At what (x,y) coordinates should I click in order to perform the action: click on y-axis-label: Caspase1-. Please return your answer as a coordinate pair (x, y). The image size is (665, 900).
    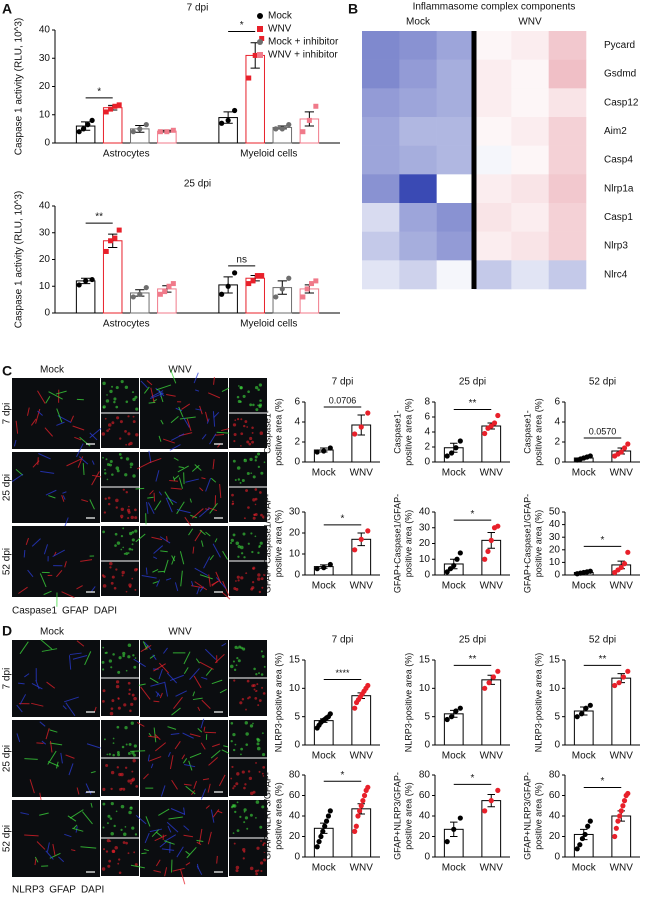
    Looking at the image, I should click on (267, 432).